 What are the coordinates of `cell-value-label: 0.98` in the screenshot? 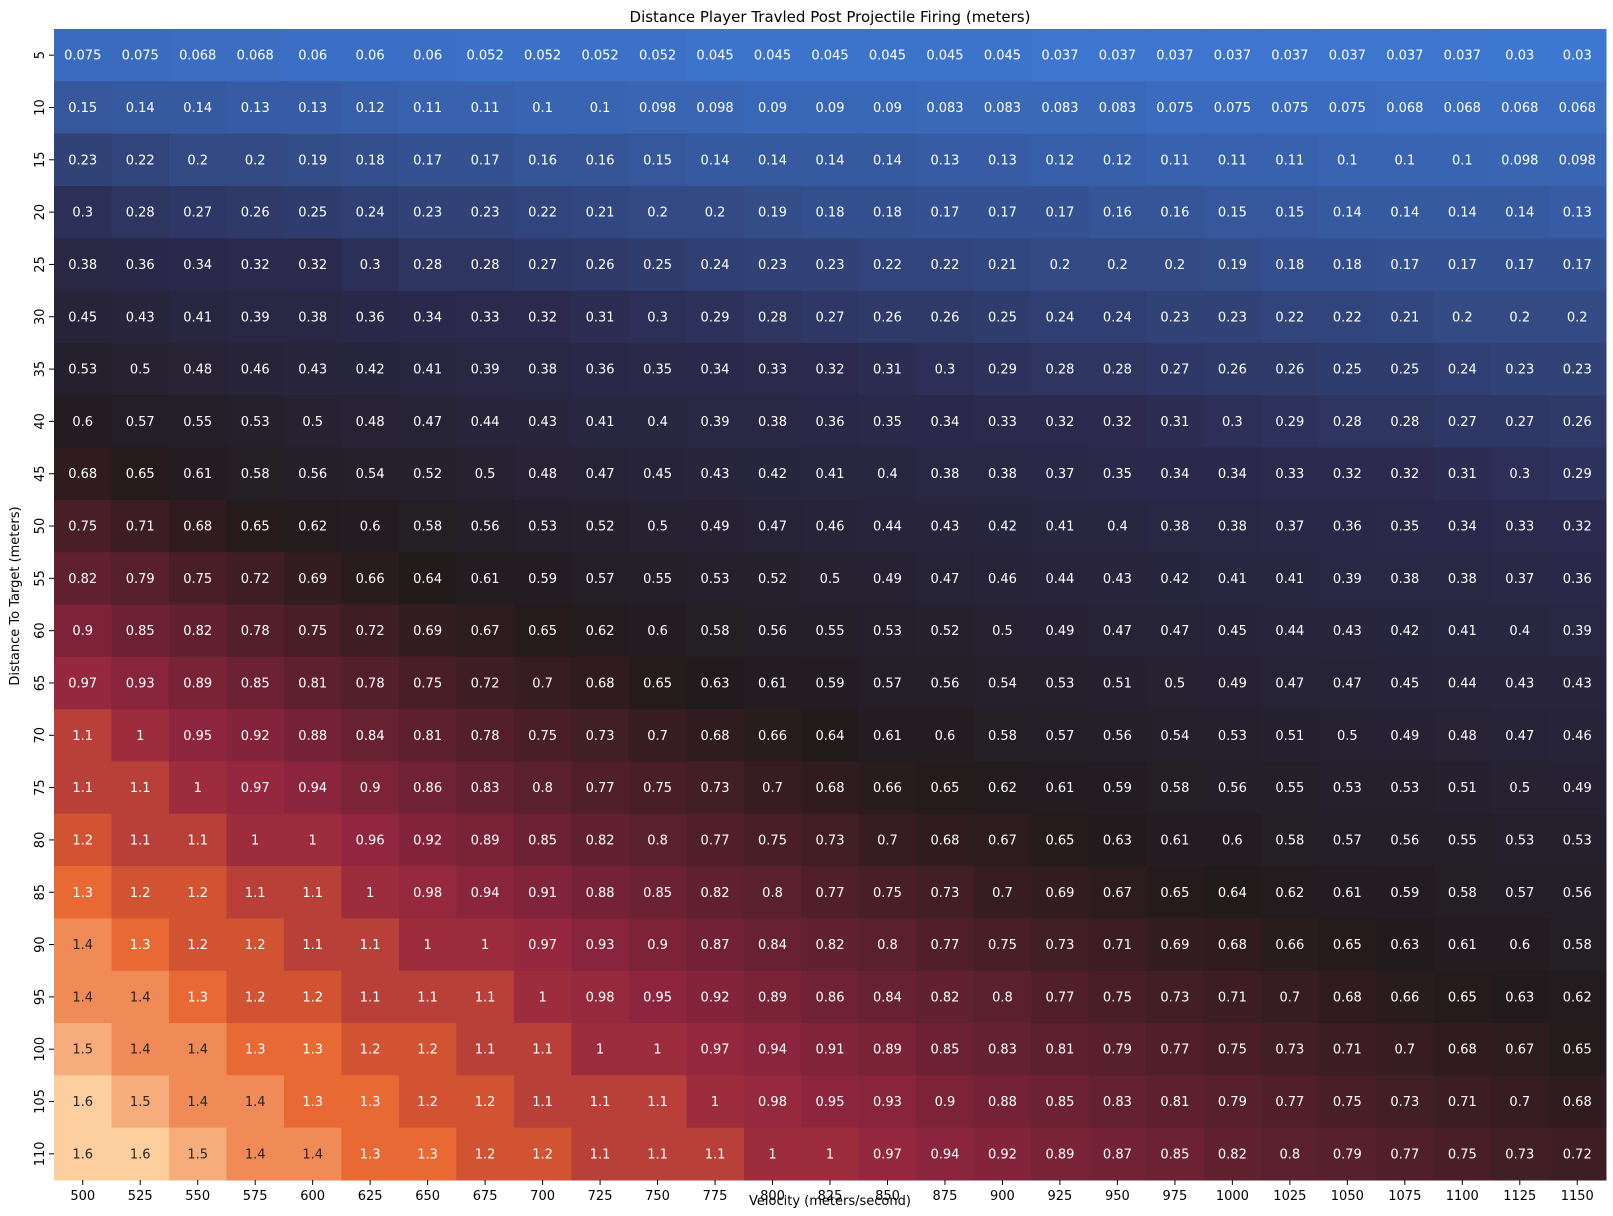 It's located at (600, 997).